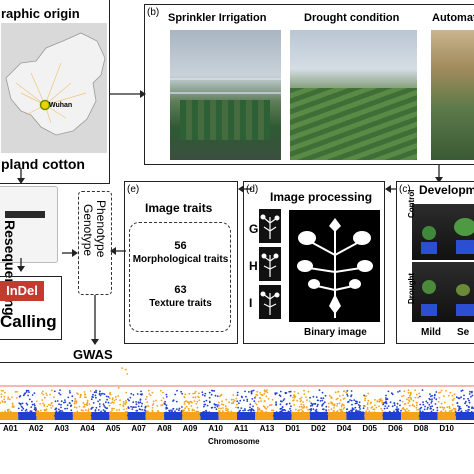  I want to click on panel-d: (d) Image processing G H I, so click(314, 262).